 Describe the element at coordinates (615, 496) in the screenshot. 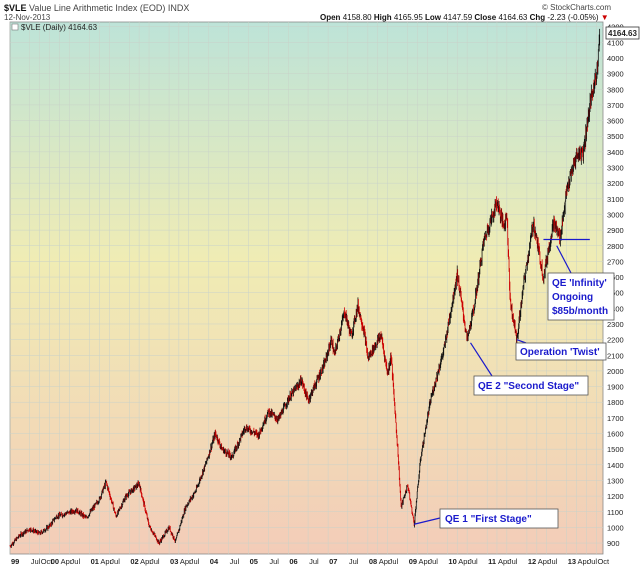

I see `y-tick-label: 1200` at that location.